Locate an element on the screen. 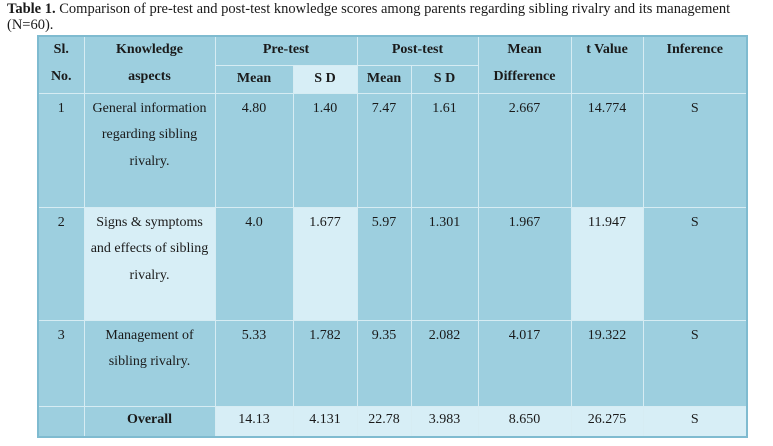 The width and height of the screenshot is (773, 446). overall-label: Overall is located at coordinates (149, 421).